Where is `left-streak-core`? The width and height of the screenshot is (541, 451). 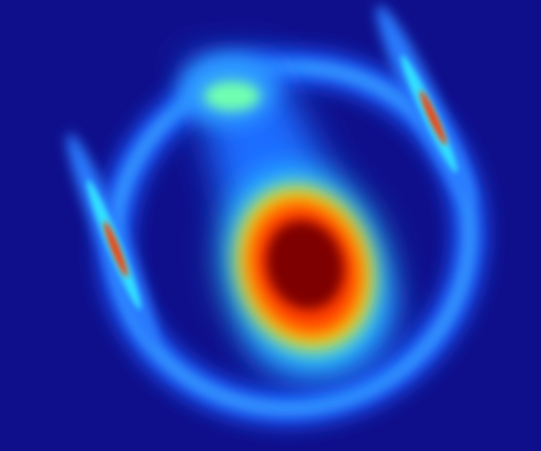 left-streak-core is located at coordinates (115, 249).